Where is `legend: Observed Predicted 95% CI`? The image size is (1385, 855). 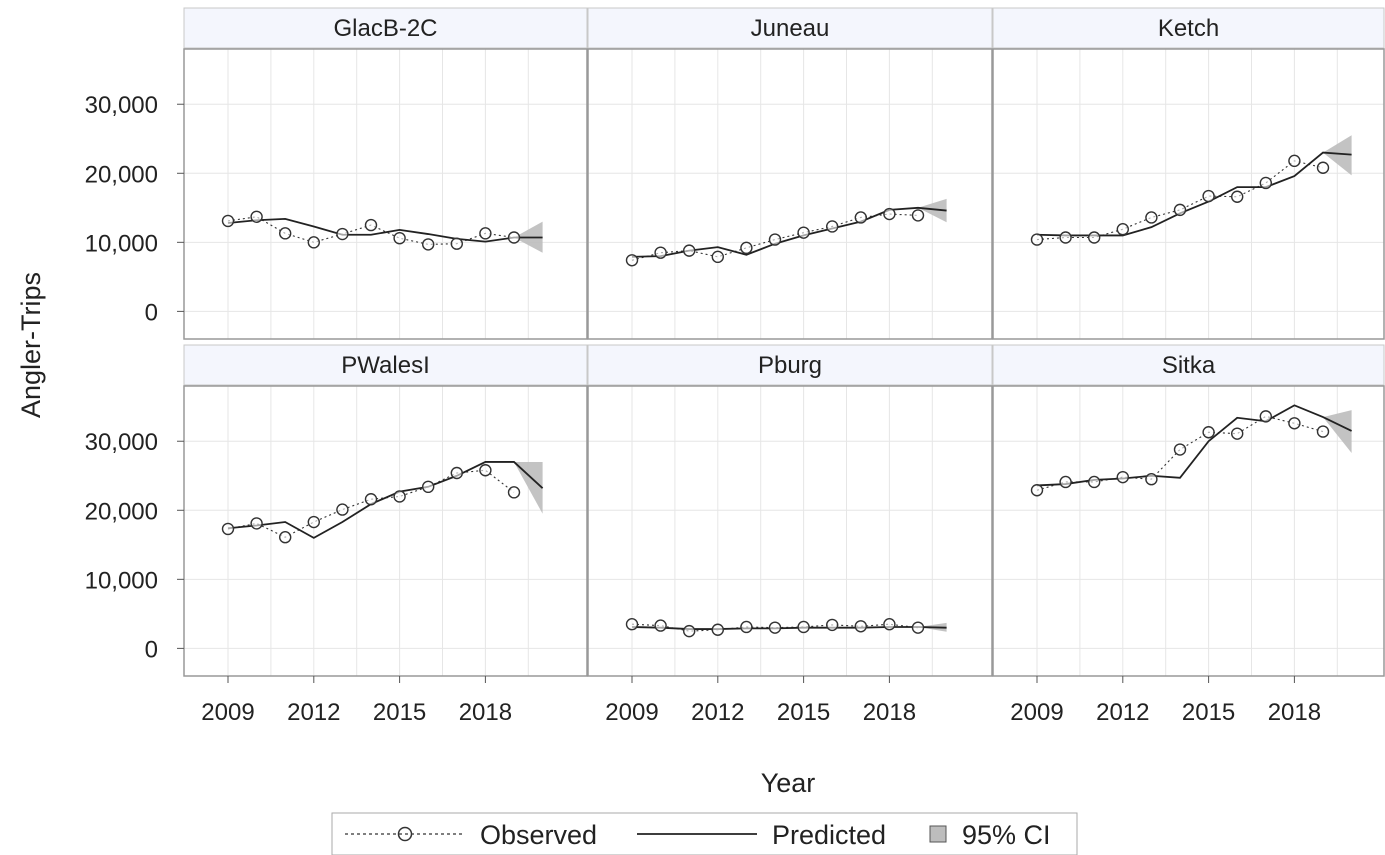 legend: Observed Predicted 95% CI is located at coordinates (704, 833).